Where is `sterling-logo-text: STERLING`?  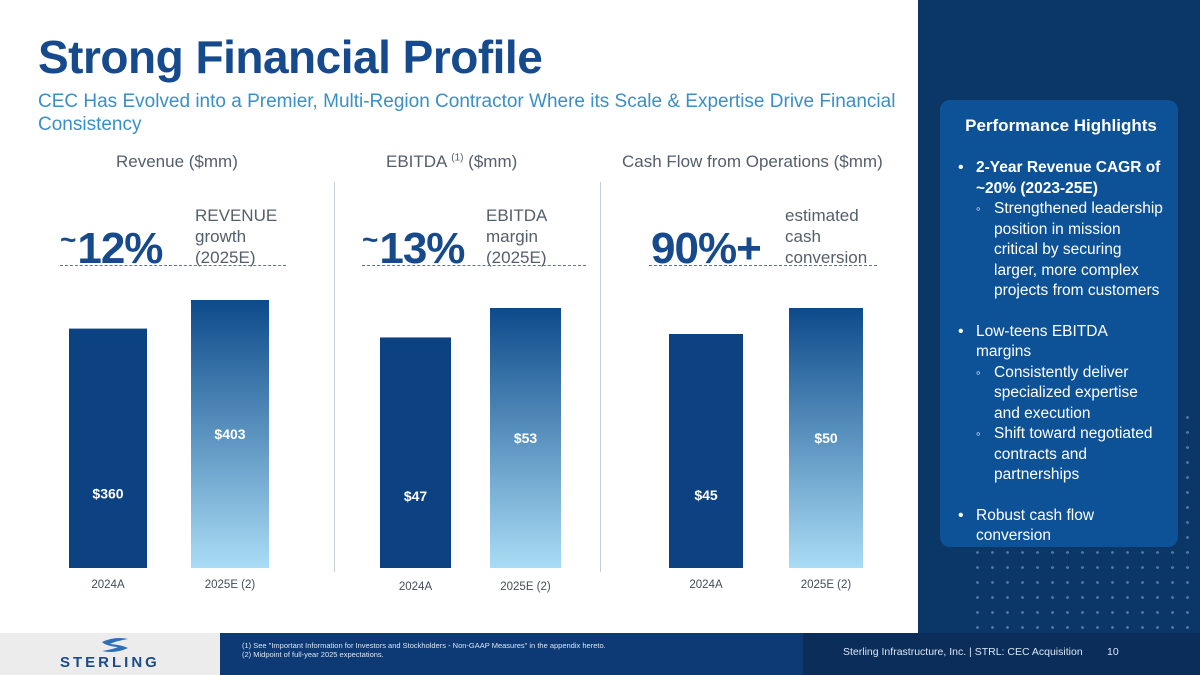 sterling-logo-text: STERLING is located at coordinates (110, 662).